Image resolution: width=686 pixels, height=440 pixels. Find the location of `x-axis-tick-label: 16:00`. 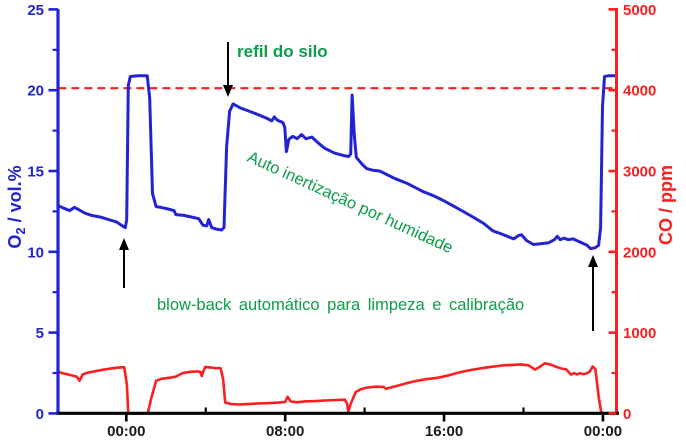

x-axis-tick-label: 16:00 is located at coordinates (444, 431).